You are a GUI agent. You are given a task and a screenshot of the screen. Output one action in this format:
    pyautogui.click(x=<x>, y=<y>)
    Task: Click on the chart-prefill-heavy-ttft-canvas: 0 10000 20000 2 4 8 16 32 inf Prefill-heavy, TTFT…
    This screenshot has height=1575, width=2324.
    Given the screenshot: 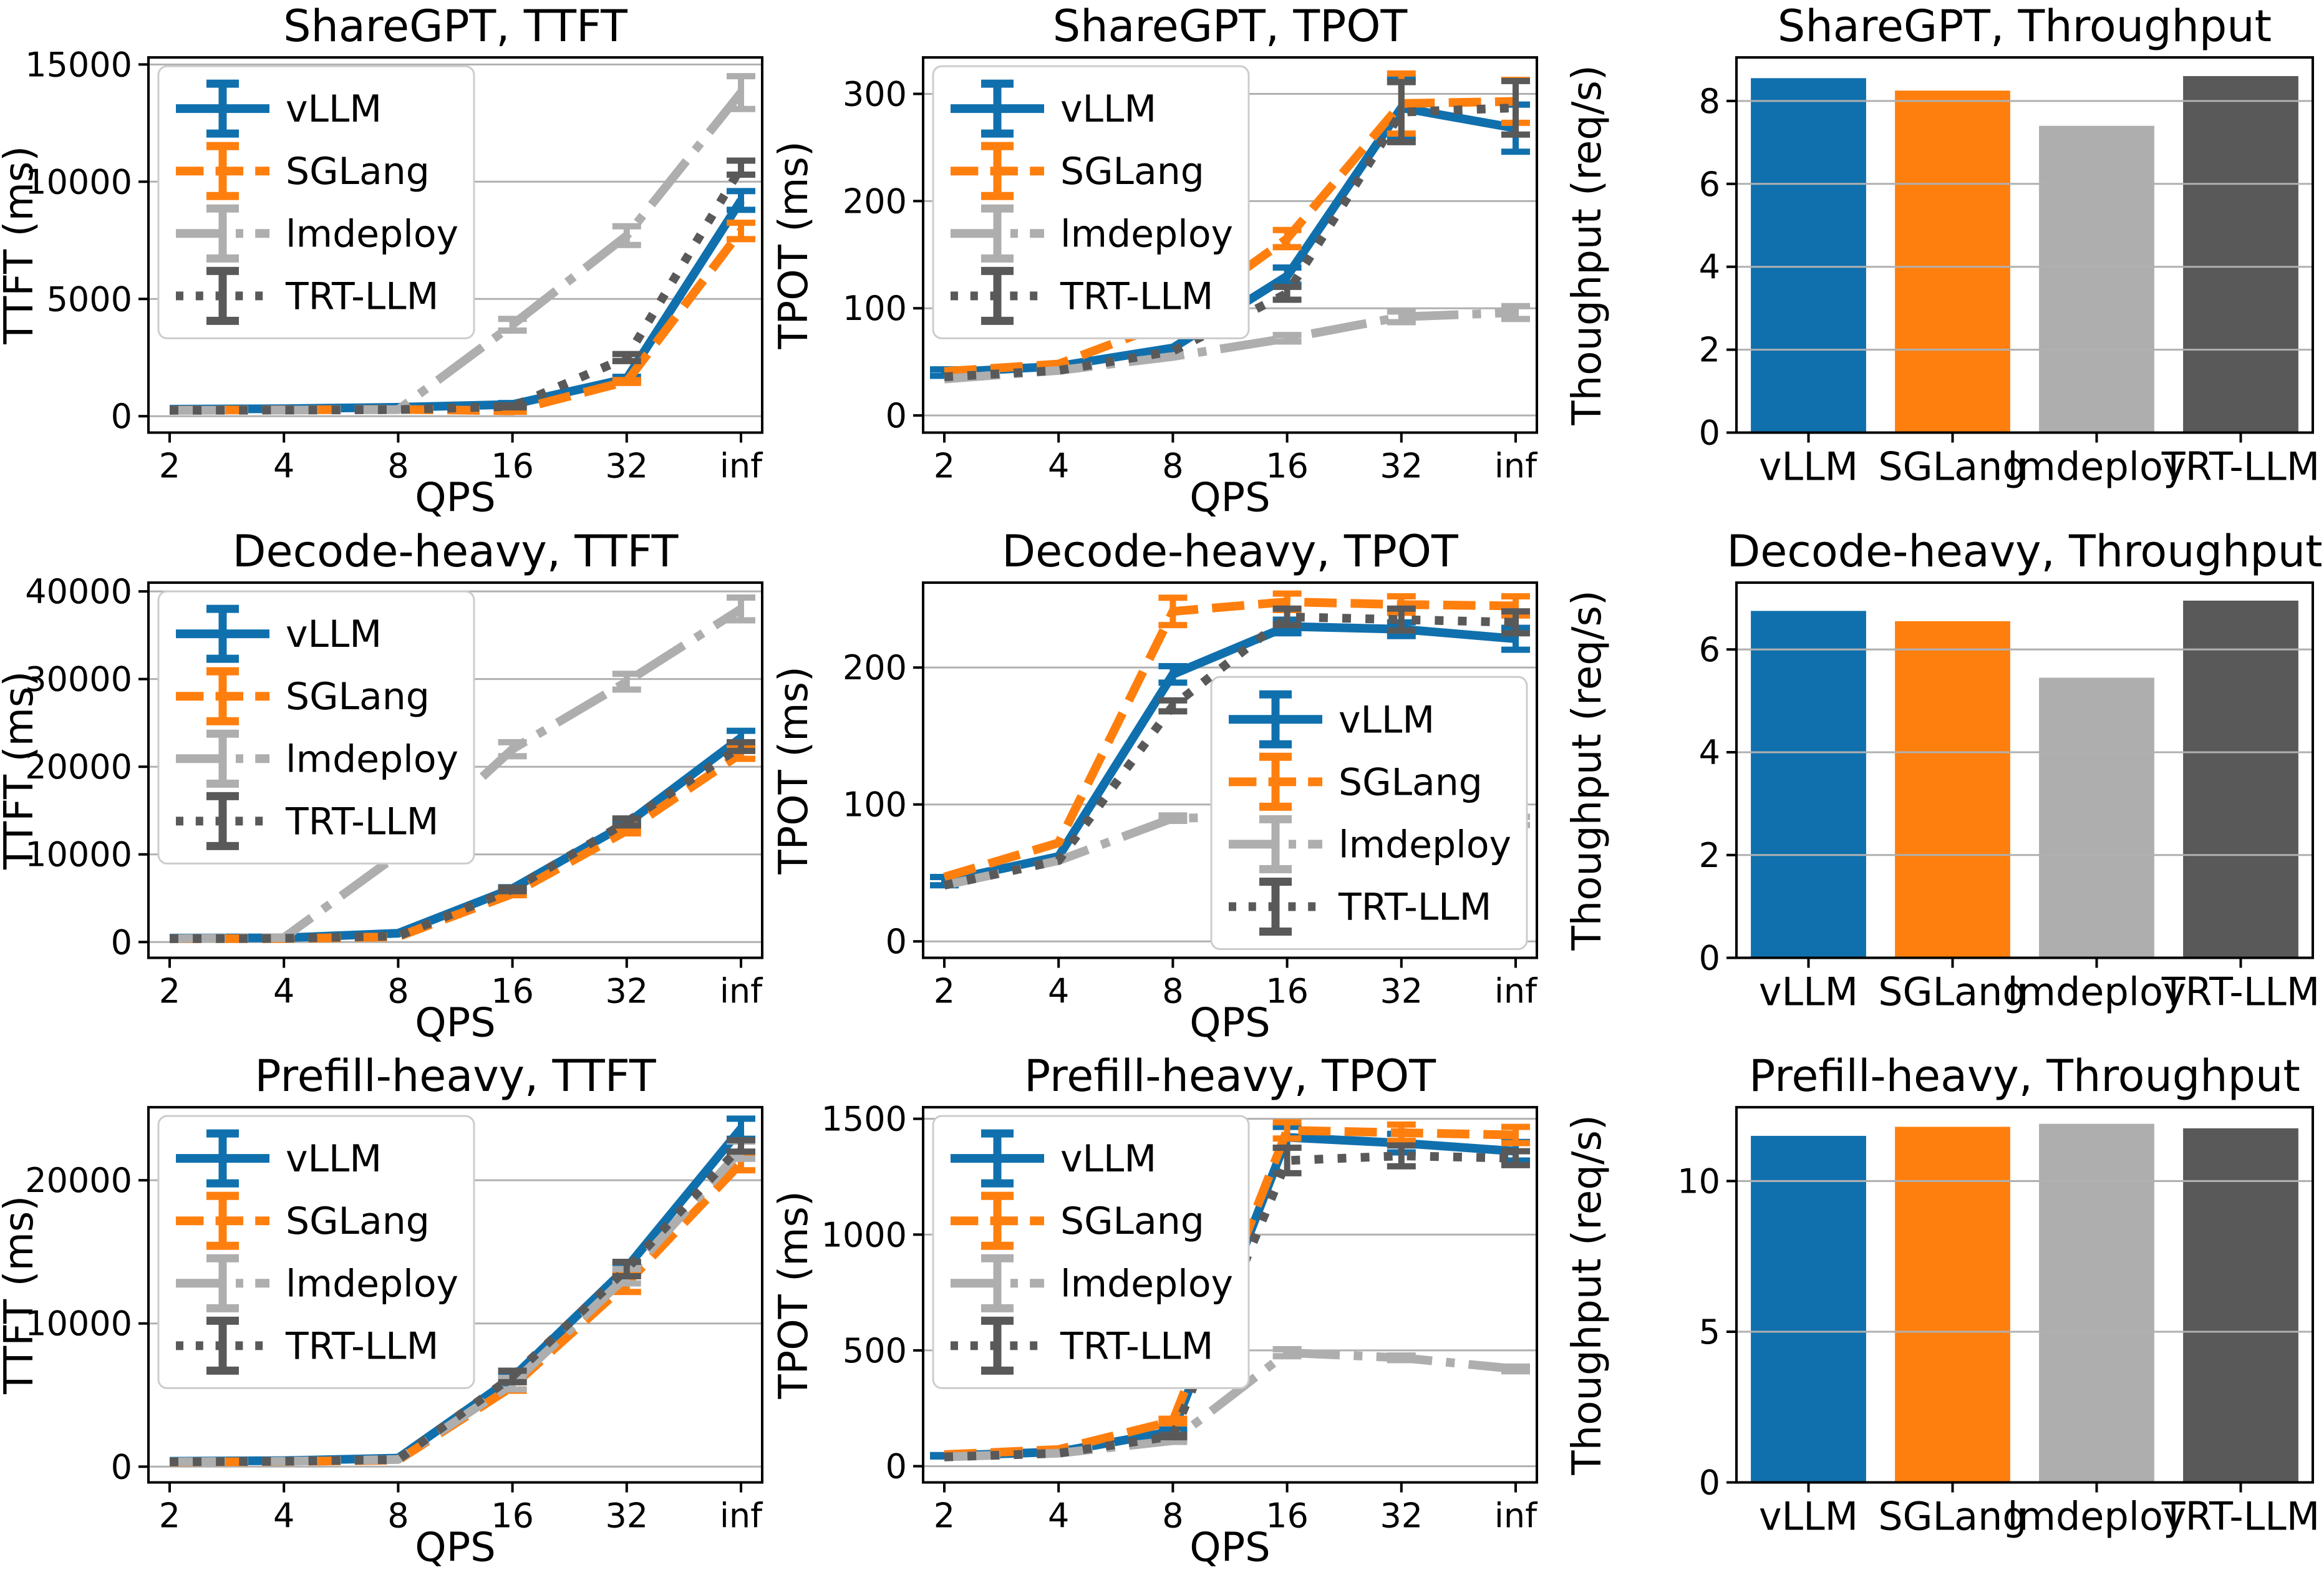 What is the action you would take?
    pyautogui.click(x=381, y=1310)
    